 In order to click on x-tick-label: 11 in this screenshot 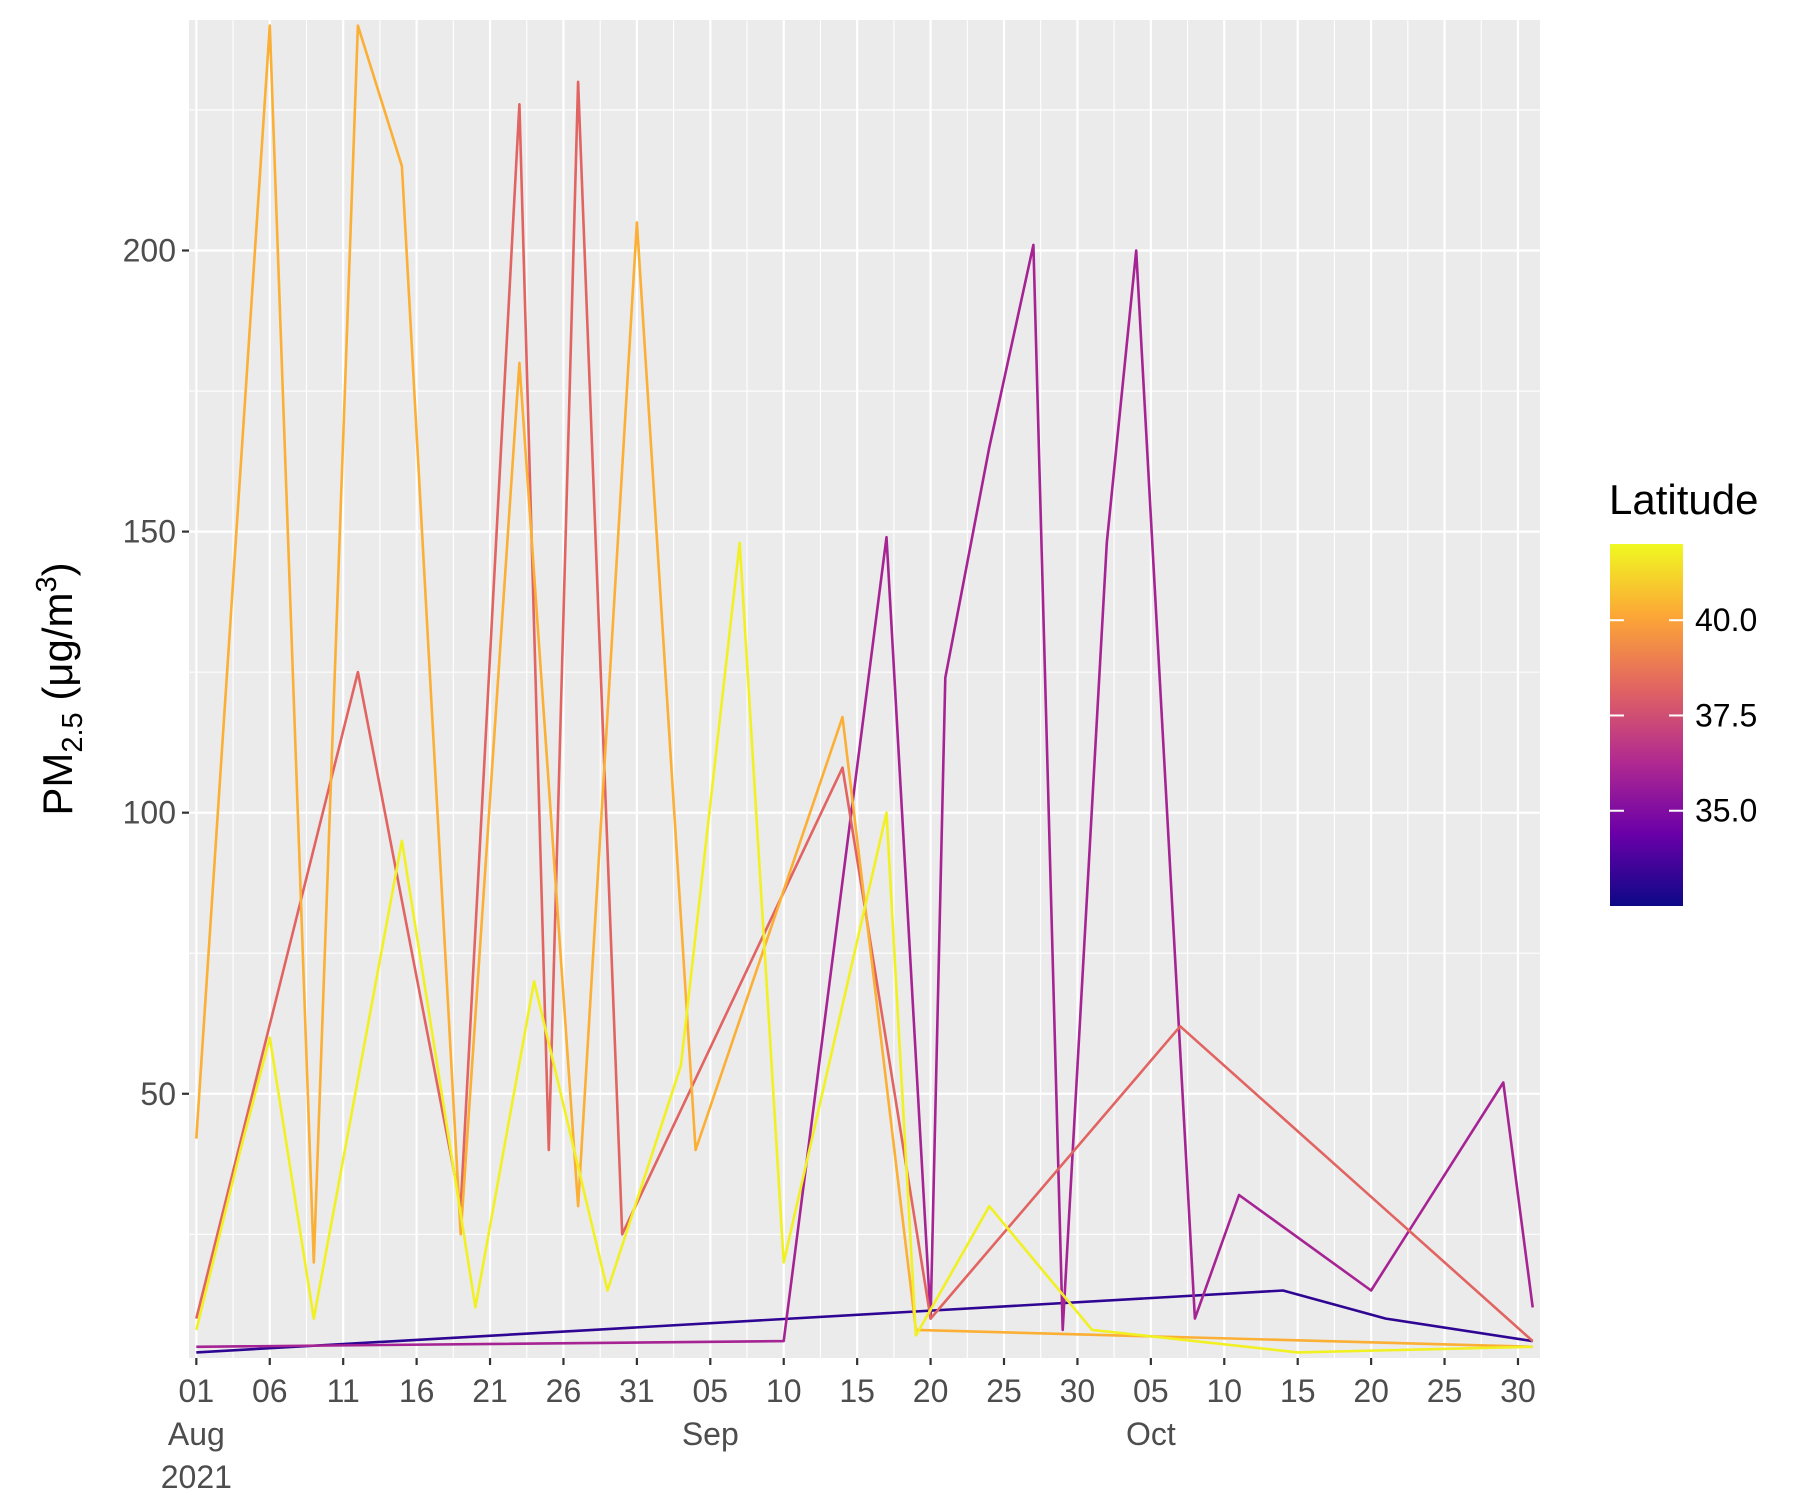, I will do `click(343, 1391)`.